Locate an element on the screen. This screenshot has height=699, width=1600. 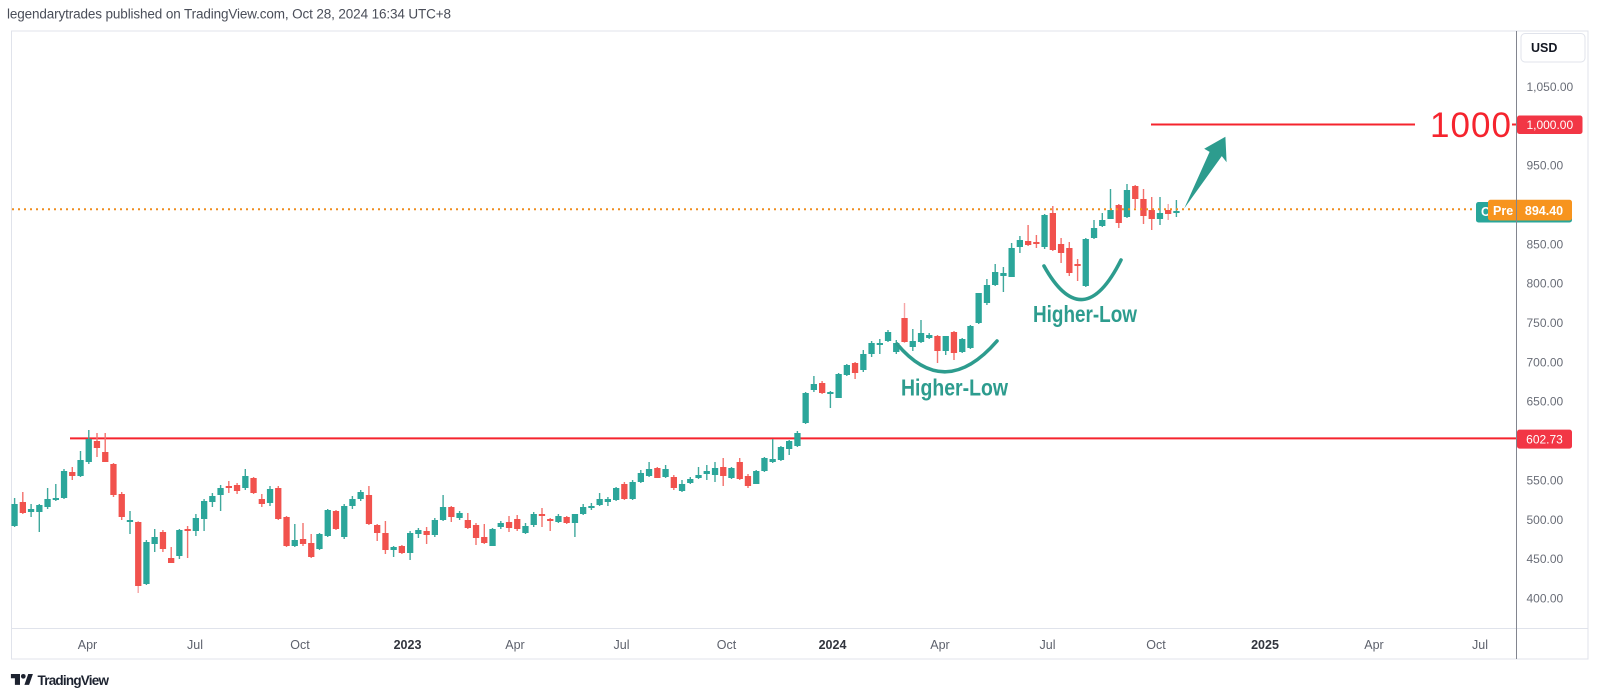
svg-text: 2023 is located at coordinates (408, 645).